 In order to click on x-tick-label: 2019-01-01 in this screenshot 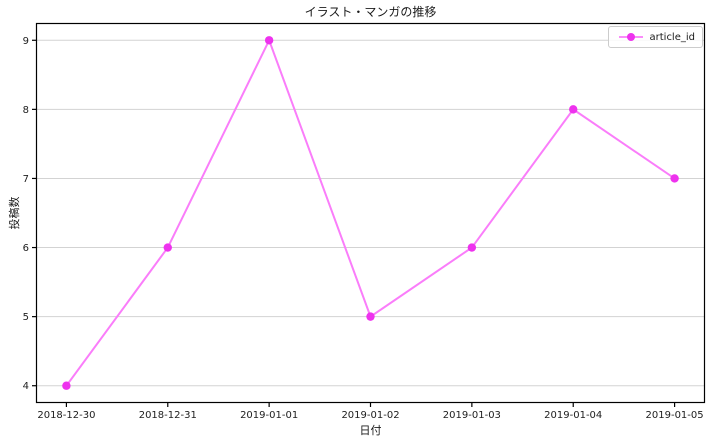, I will do `click(269, 415)`.